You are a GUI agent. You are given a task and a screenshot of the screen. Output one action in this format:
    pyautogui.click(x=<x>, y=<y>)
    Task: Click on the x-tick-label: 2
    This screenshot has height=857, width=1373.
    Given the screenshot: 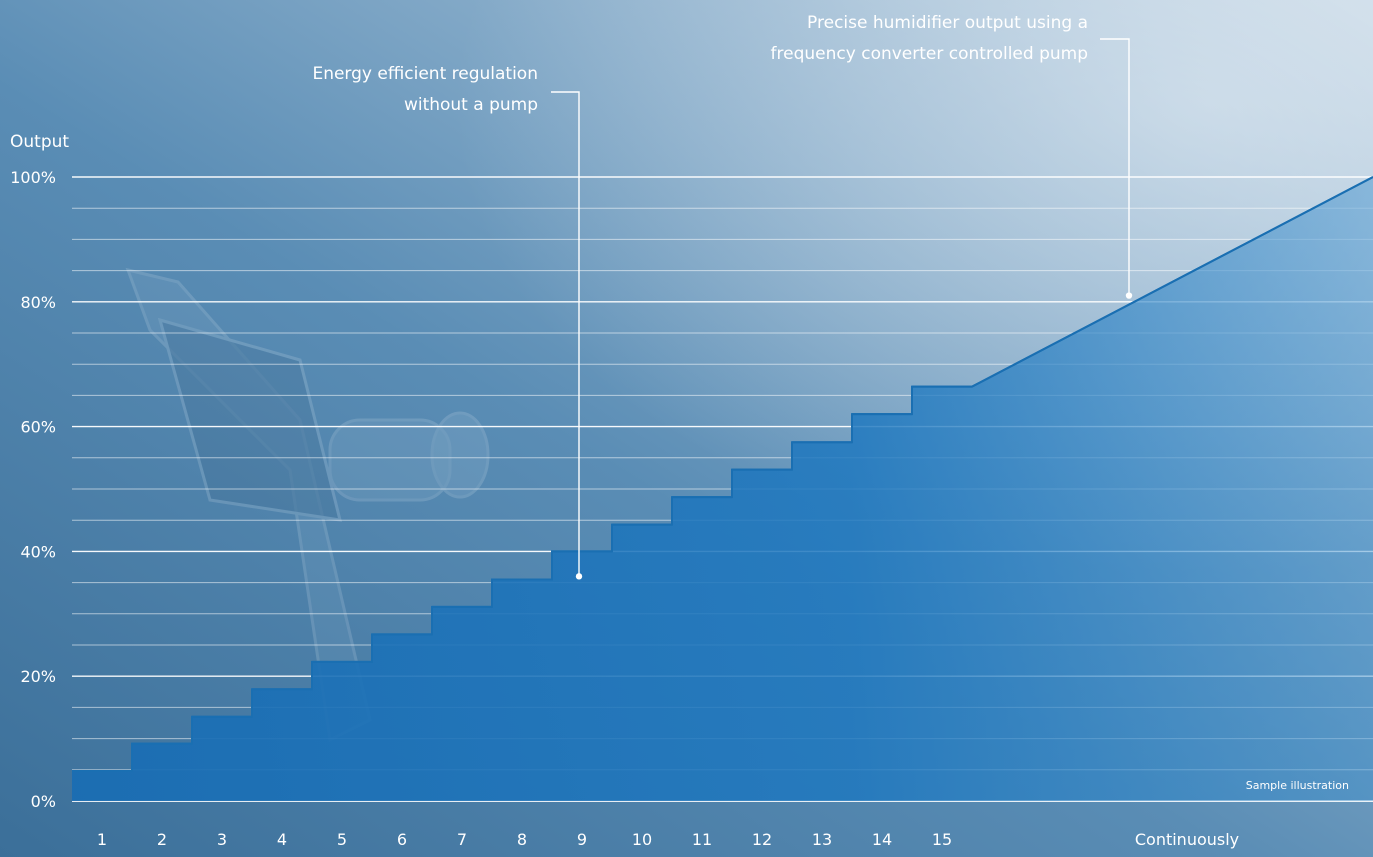 What is the action you would take?
    pyautogui.click(x=162, y=839)
    